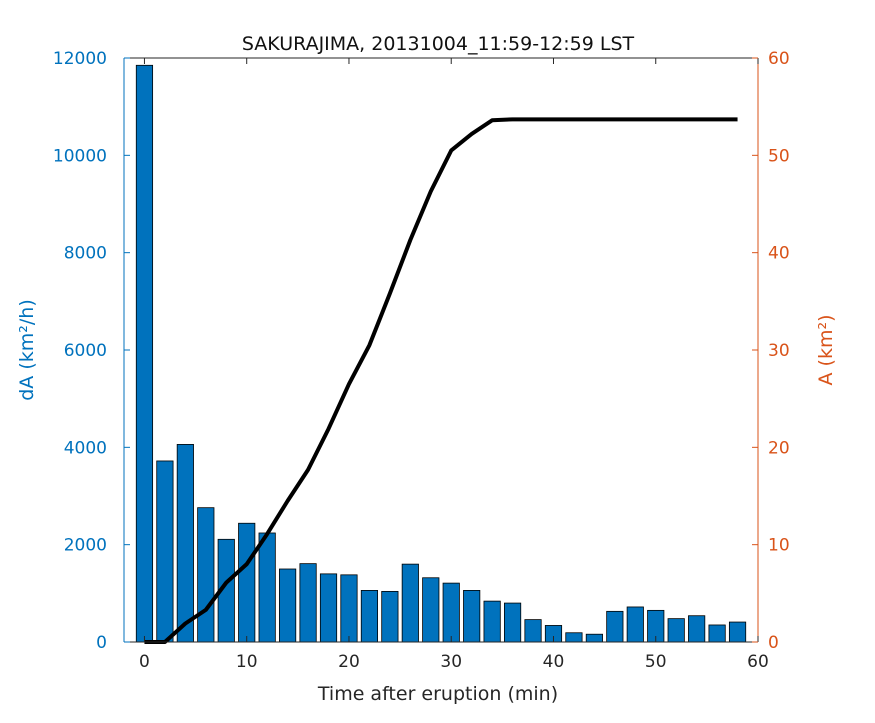  Describe the element at coordinates (247, 662) in the screenshot. I see `x-tick-label: 10` at that location.